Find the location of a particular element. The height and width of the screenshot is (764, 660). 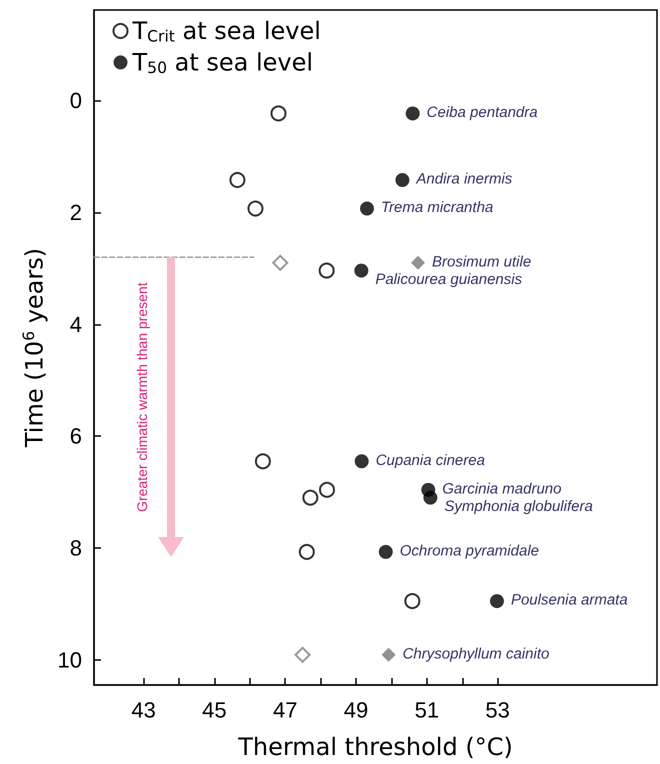

x-tick-label: 49 is located at coordinates (356, 710).